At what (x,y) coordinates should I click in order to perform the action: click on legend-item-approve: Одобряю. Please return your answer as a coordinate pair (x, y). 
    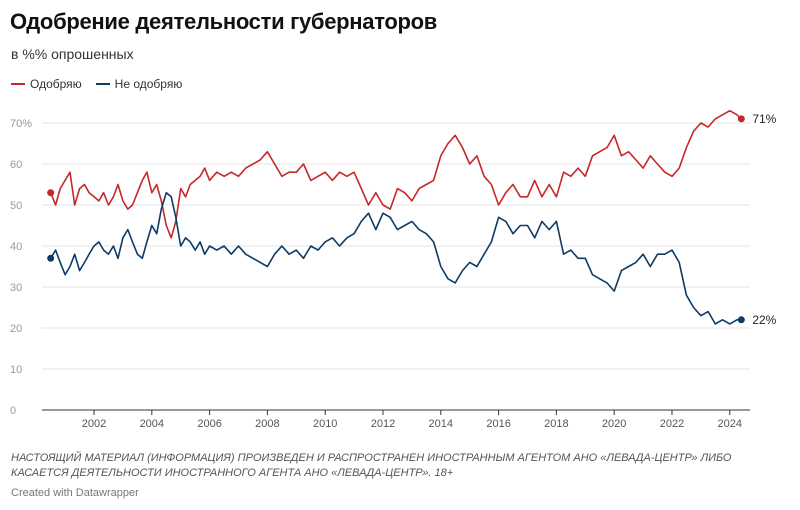
    Looking at the image, I should click on (46, 84).